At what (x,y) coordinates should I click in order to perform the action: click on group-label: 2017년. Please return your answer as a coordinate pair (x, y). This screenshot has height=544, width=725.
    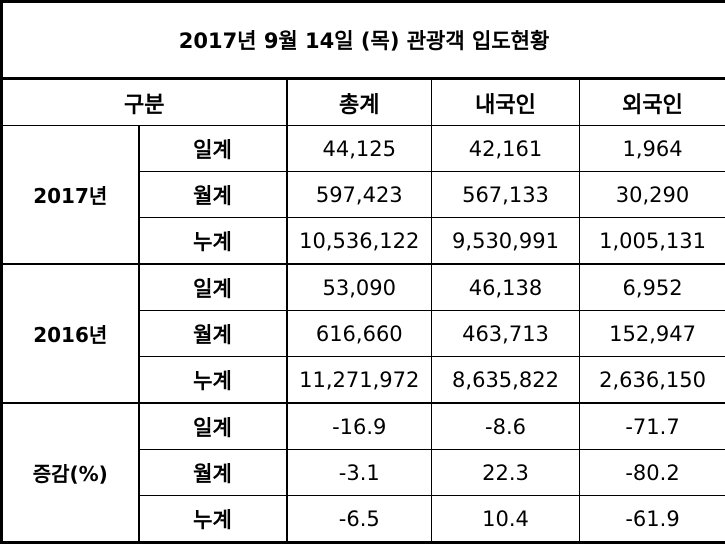
    Looking at the image, I should click on (70, 195).